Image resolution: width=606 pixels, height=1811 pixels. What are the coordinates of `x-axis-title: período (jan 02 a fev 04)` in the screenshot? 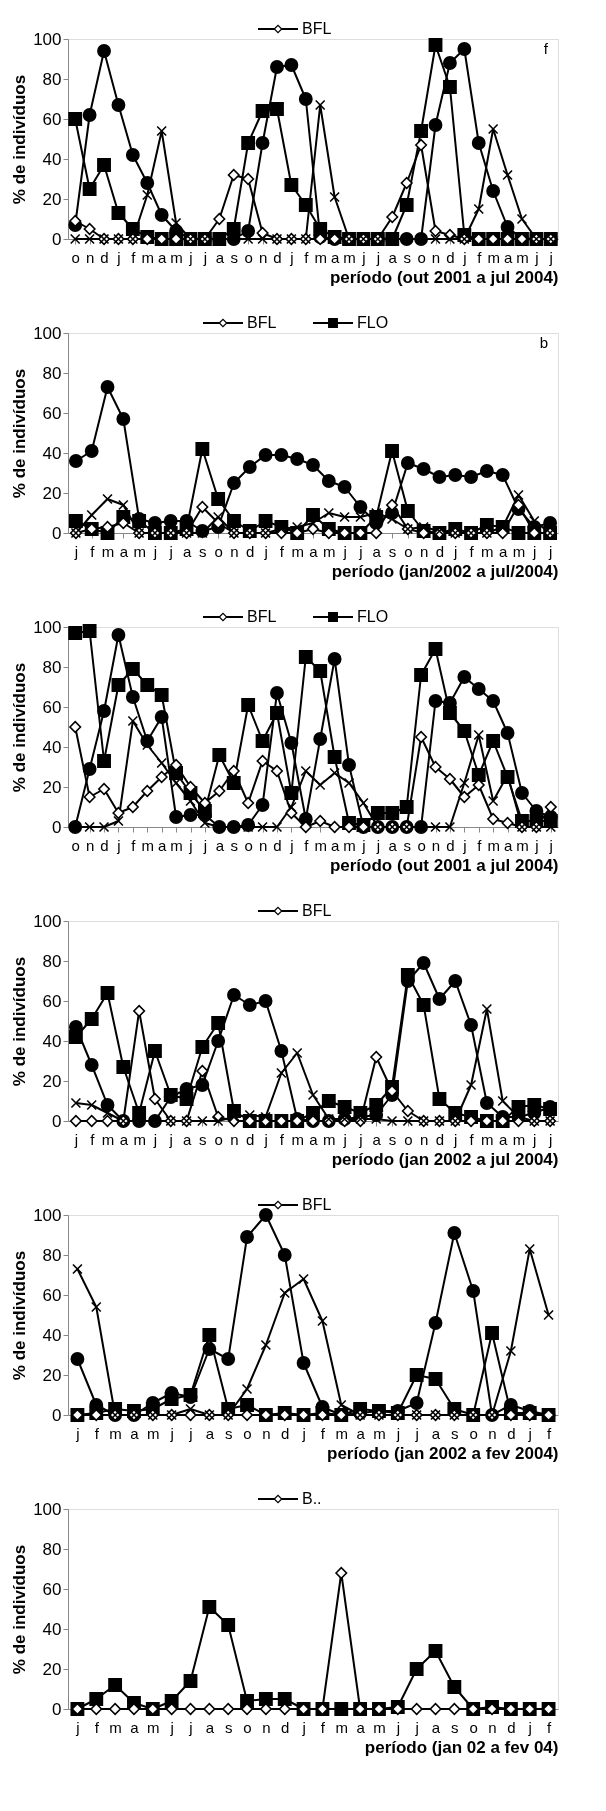 It's located at (461, 1747).